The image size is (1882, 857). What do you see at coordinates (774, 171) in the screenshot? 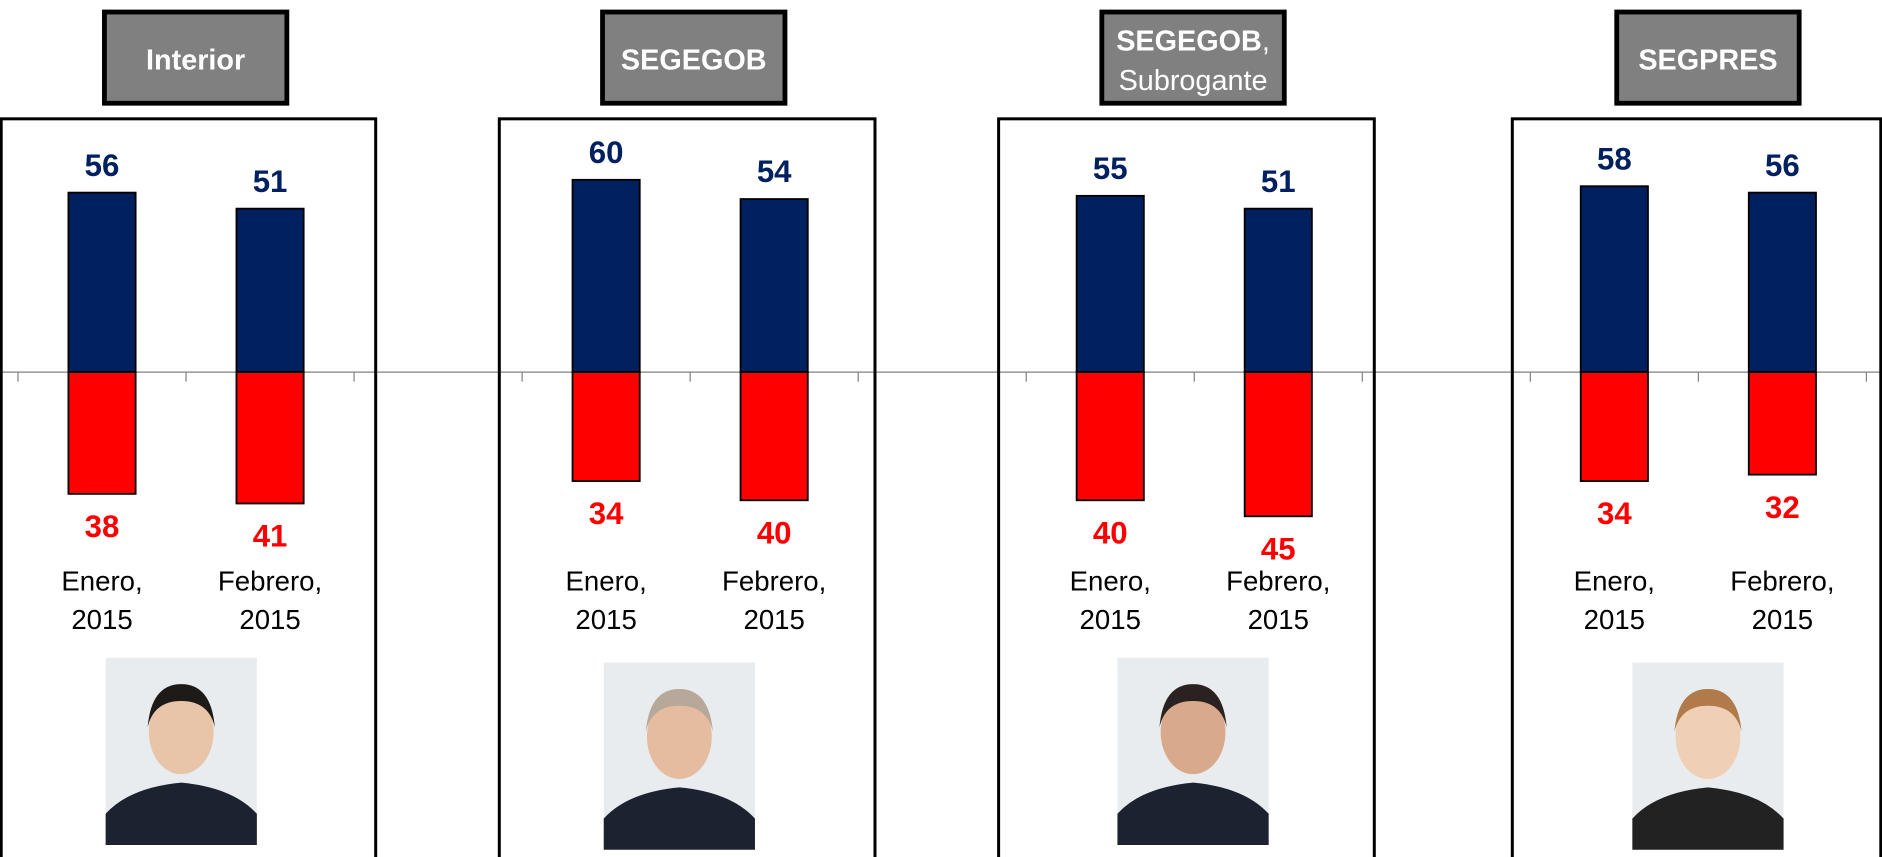
I see `value-label: 54` at bounding box center [774, 171].